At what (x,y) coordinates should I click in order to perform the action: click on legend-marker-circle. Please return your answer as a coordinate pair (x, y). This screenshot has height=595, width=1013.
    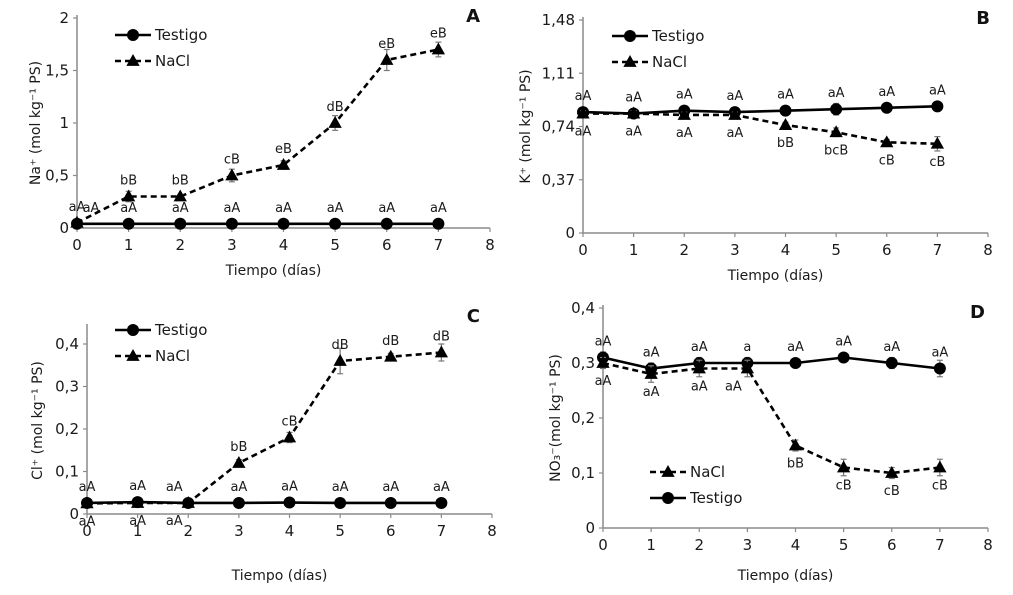
    Looking at the image, I should click on (668, 498).